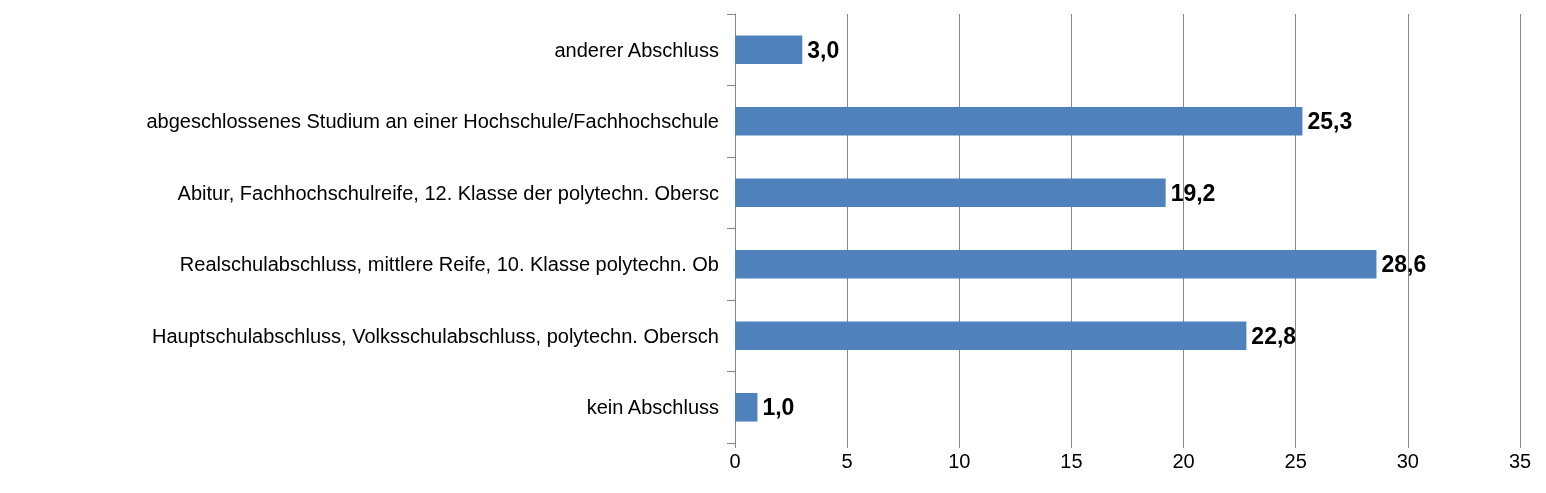 The height and width of the screenshot is (493, 1546). Describe the element at coordinates (1295, 461) in the screenshot. I see `x-tick-label: 25` at that location.